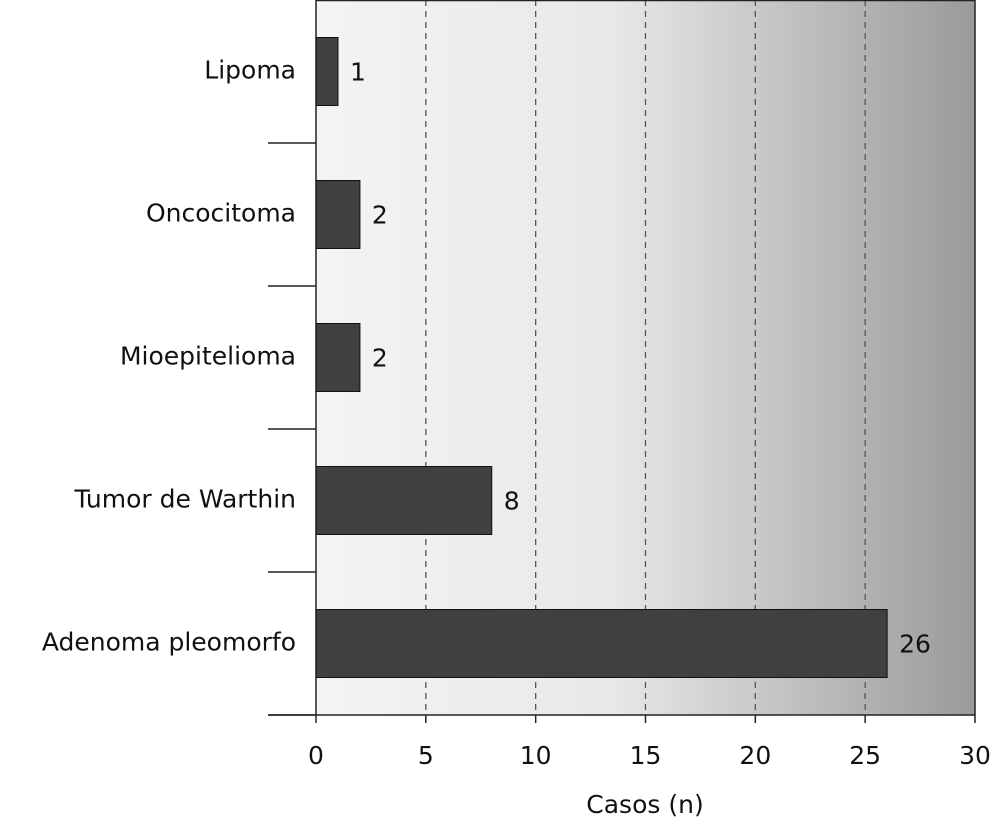  Describe the element at coordinates (358, 72) in the screenshot. I see `value-label: 1` at that location.